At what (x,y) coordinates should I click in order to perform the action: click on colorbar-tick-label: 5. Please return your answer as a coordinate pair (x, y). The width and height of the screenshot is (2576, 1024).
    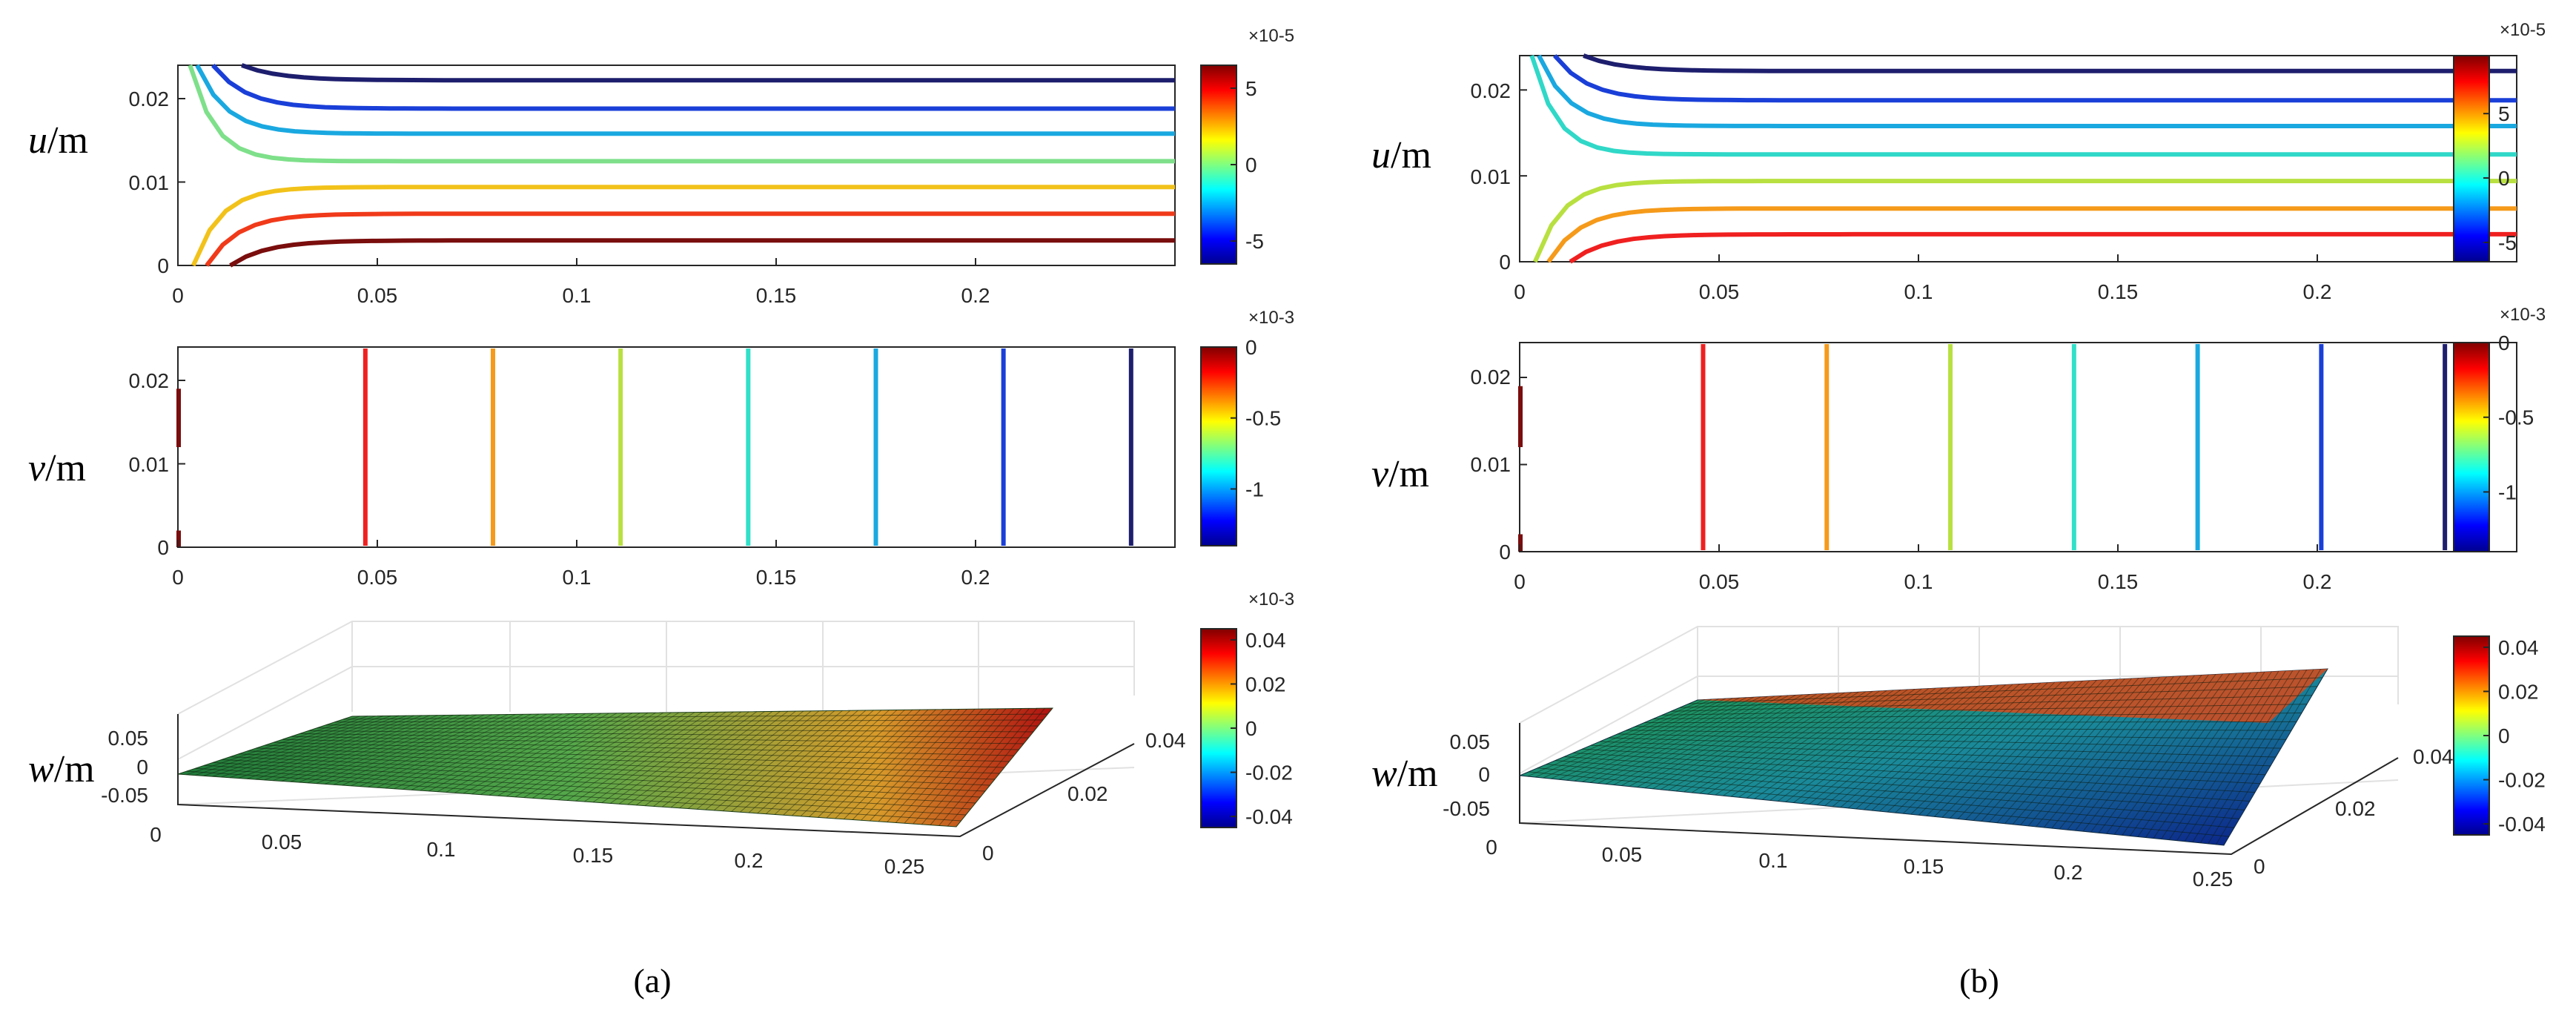
    Looking at the image, I should click on (2504, 113).